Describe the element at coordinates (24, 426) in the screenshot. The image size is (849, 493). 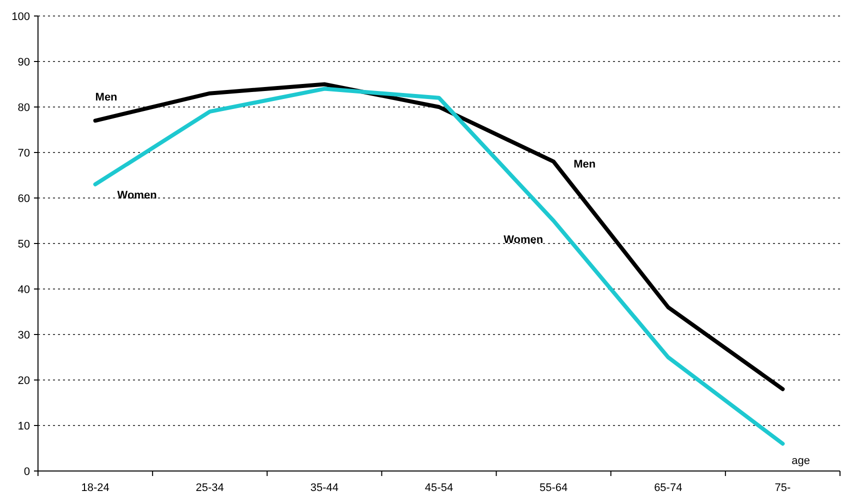
I see `y-tick-label: 10` at that location.